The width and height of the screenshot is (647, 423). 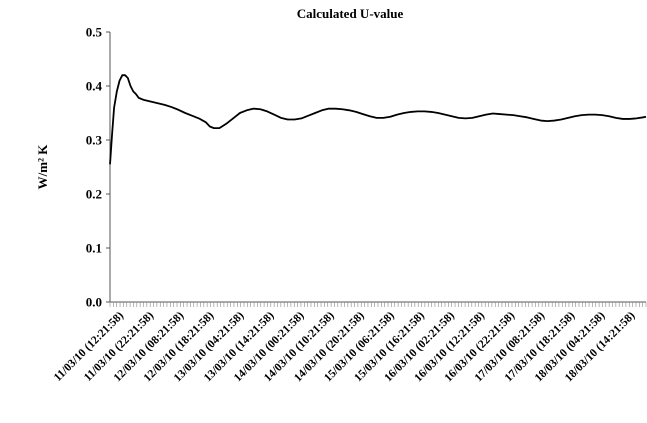 I want to click on y-axis: 0.0 0.1 0.2 0.3 0.4 0.5, so click(x=98, y=167).